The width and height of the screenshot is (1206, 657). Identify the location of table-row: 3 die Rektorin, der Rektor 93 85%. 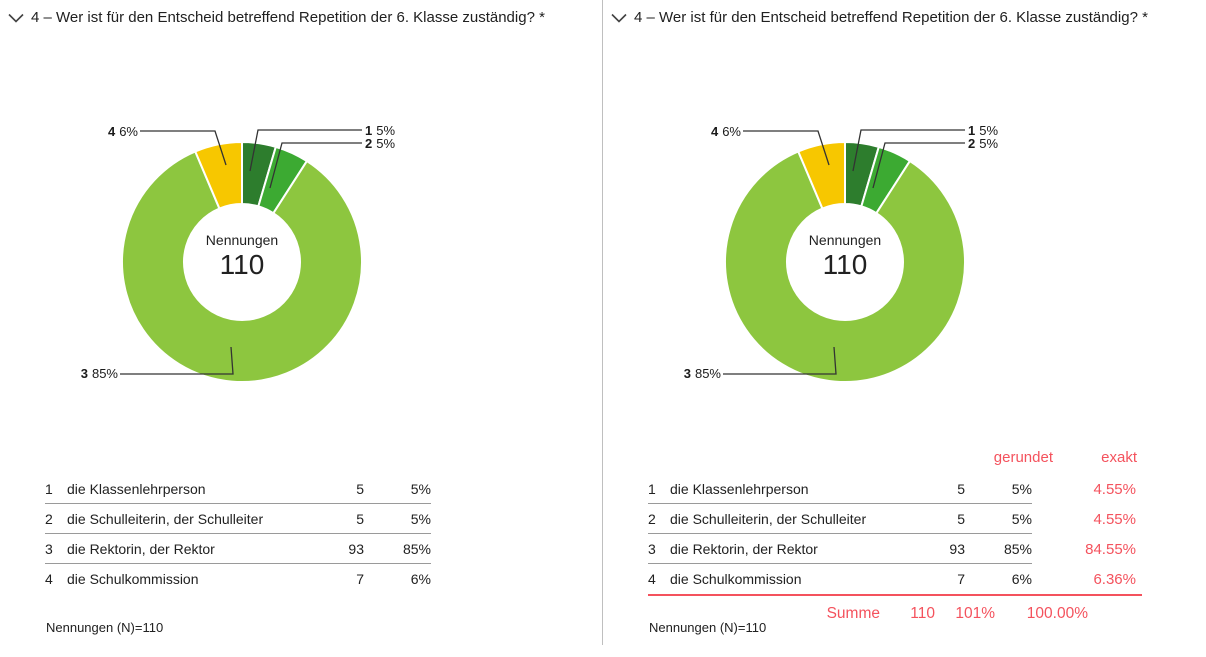
(238, 549).